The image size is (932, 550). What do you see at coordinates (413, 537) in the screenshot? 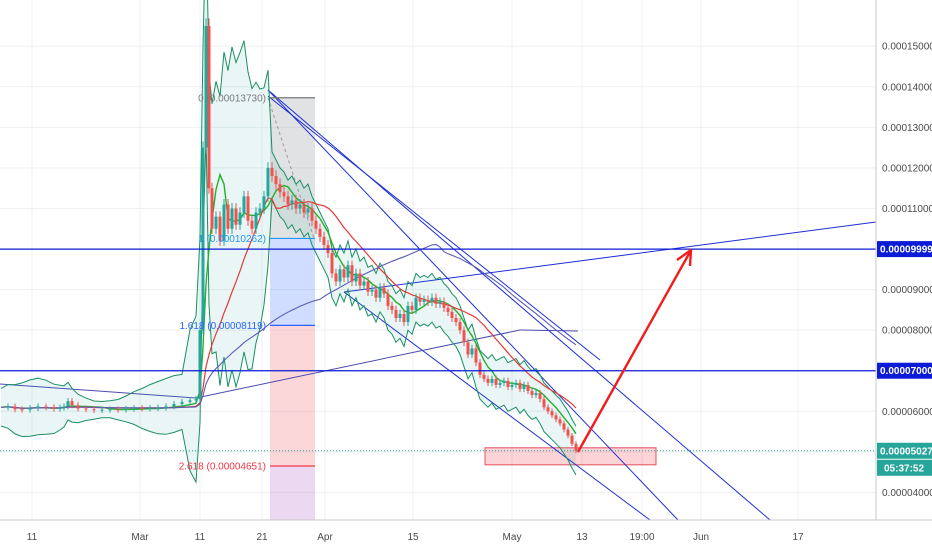
I see `time-tick-5: 15` at bounding box center [413, 537].